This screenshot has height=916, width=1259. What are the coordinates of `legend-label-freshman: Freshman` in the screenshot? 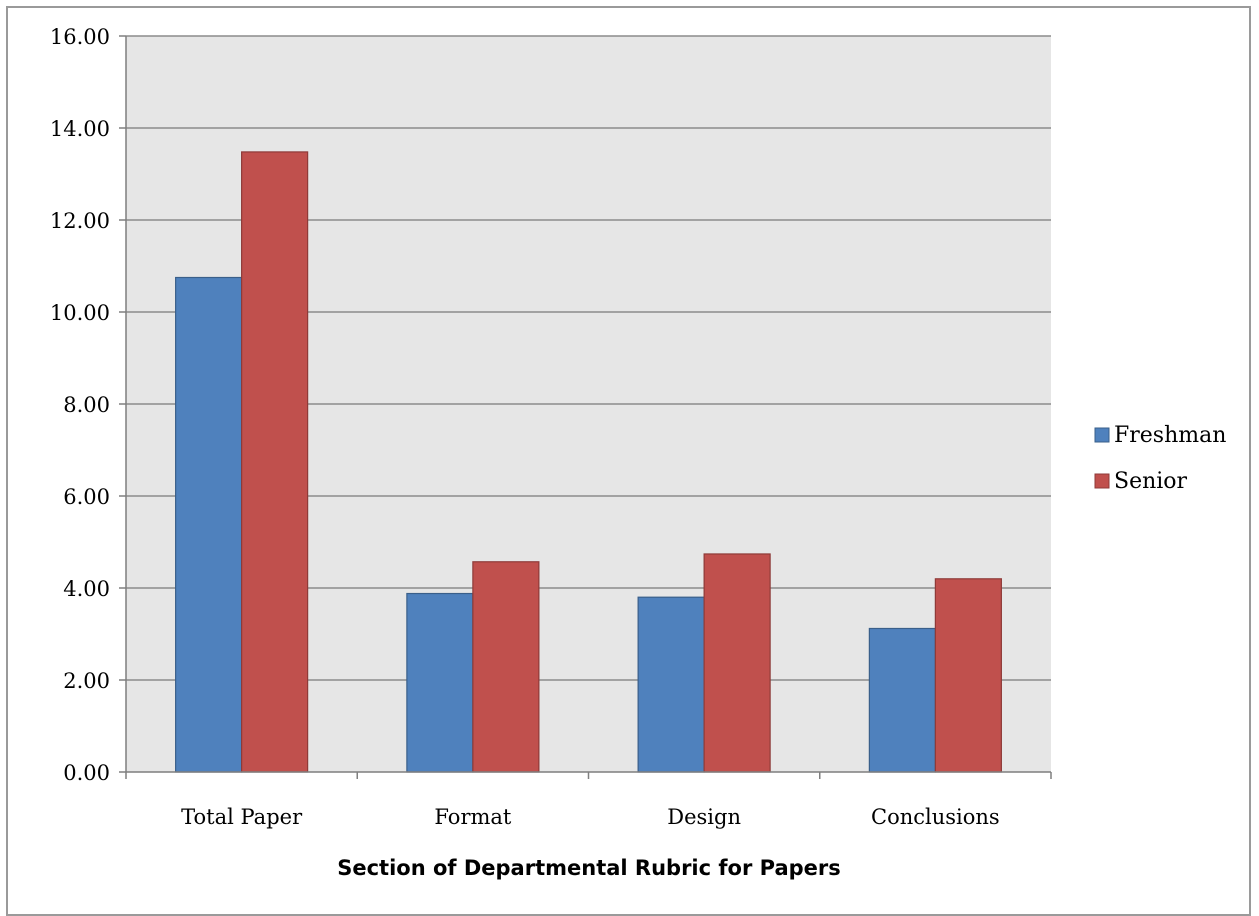 It's located at (1170, 435).